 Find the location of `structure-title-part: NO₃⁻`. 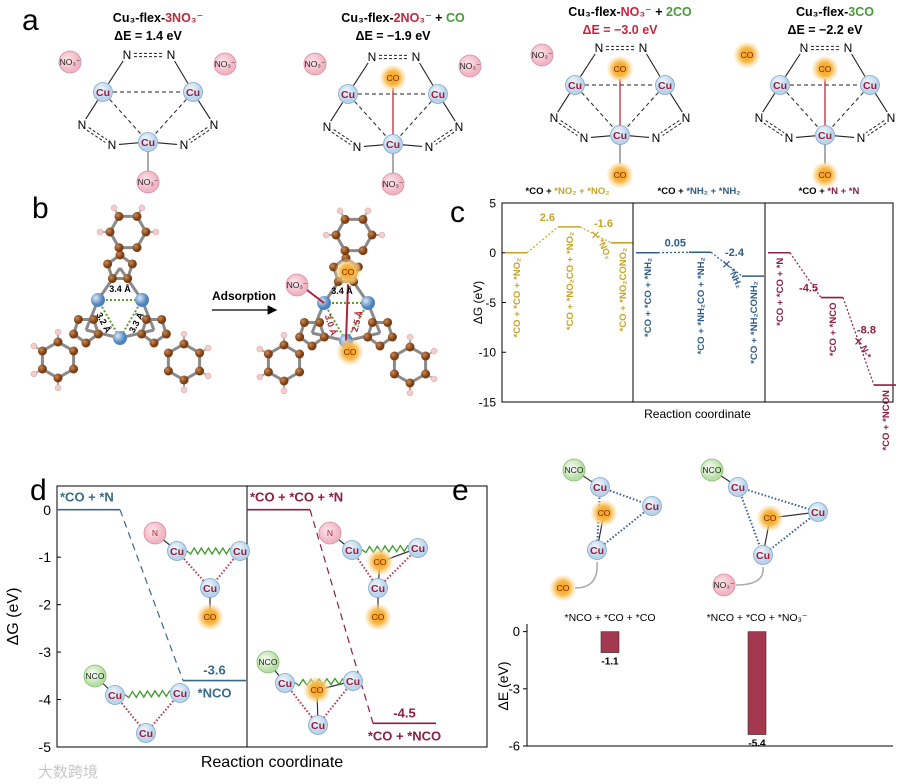

structure-title-part: NO₃⁻ is located at coordinates (636, 12).